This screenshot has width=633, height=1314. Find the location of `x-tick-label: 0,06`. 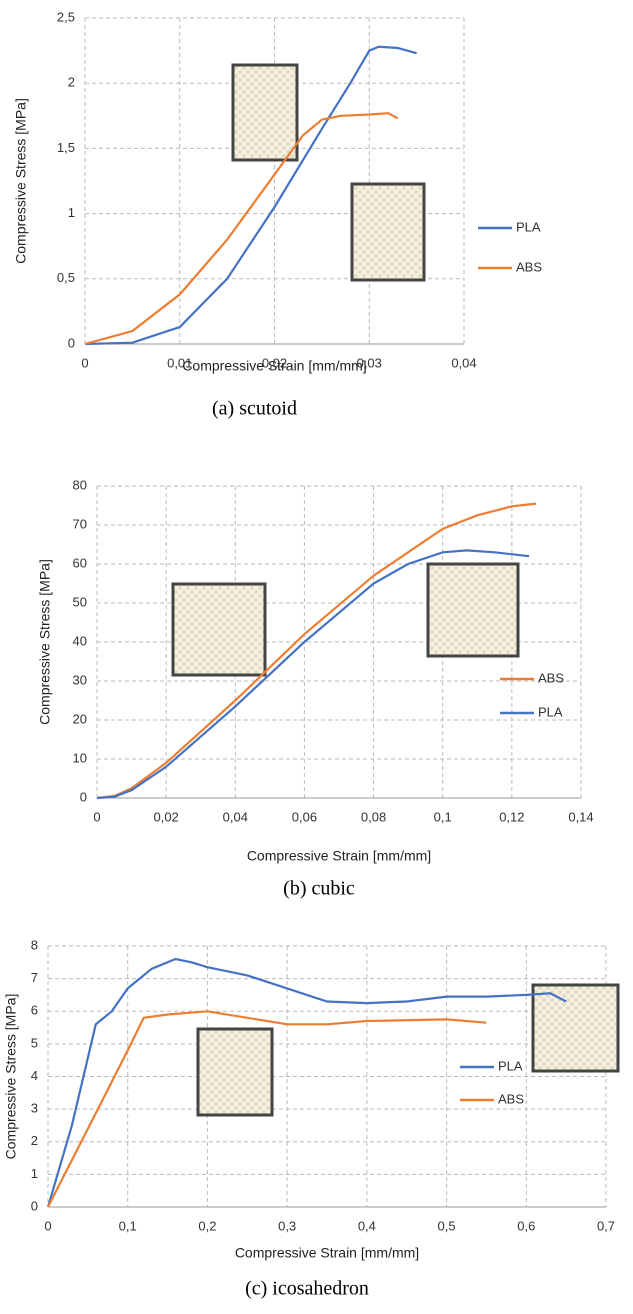

x-tick-label: 0,06 is located at coordinates (304, 816).